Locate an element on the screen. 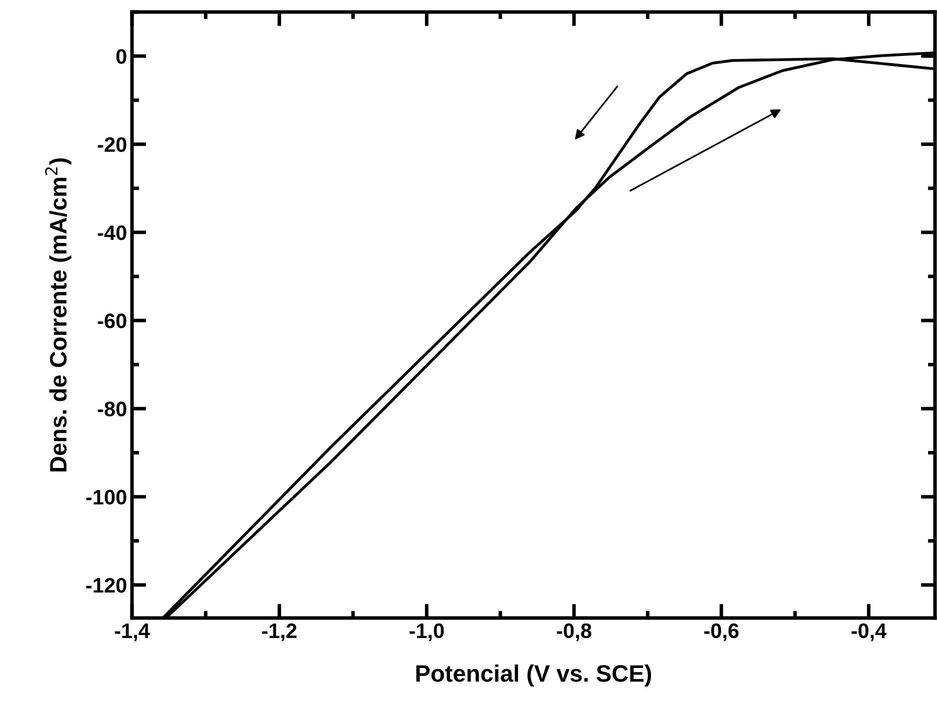 The image size is (937, 725). x-tick-label: -0,6 is located at coordinates (721, 632).